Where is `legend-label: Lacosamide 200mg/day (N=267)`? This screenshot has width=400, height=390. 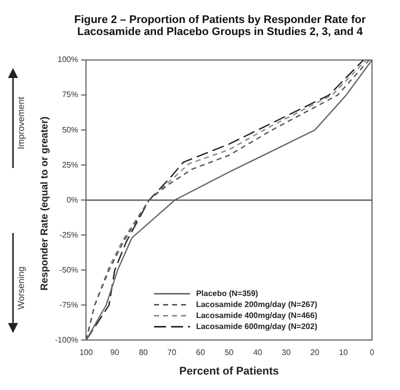
legend-label: Lacosamide 200mg/day (N=267) is located at coordinates (257, 304).